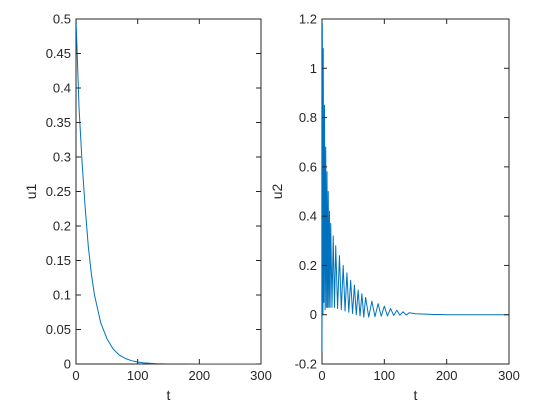 This screenshot has width=537, height=417. What do you see at coordinates (58, 122) in the screenshot?
I see `chart-1-y-tick-label: 0.35` at bounding box center [58, 122].